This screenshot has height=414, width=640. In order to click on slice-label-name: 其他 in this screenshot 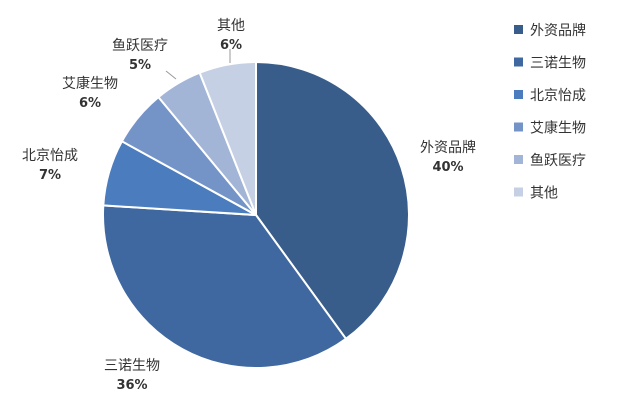, I will do `click(231, 26)`.